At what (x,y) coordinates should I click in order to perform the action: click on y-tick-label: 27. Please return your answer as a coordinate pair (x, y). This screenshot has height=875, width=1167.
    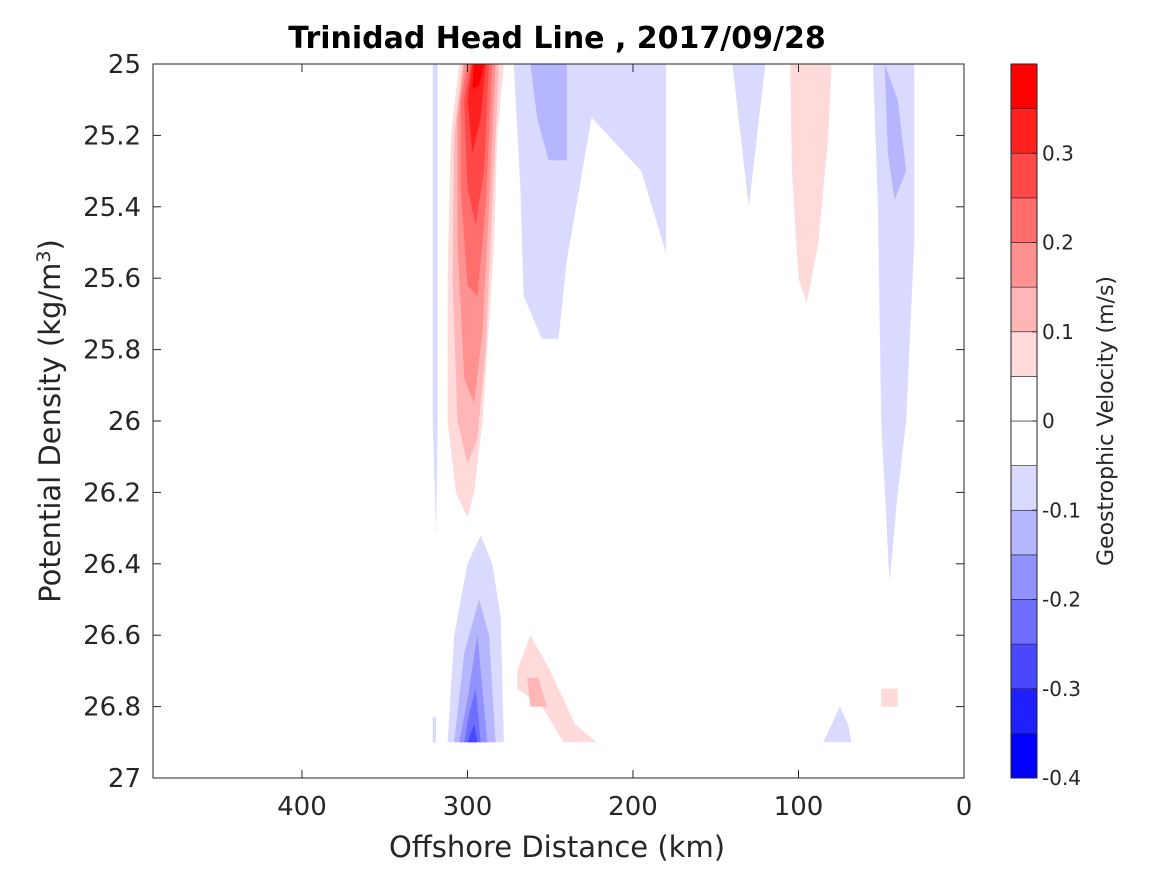
    Looking at the image, I should click on (124, 779).